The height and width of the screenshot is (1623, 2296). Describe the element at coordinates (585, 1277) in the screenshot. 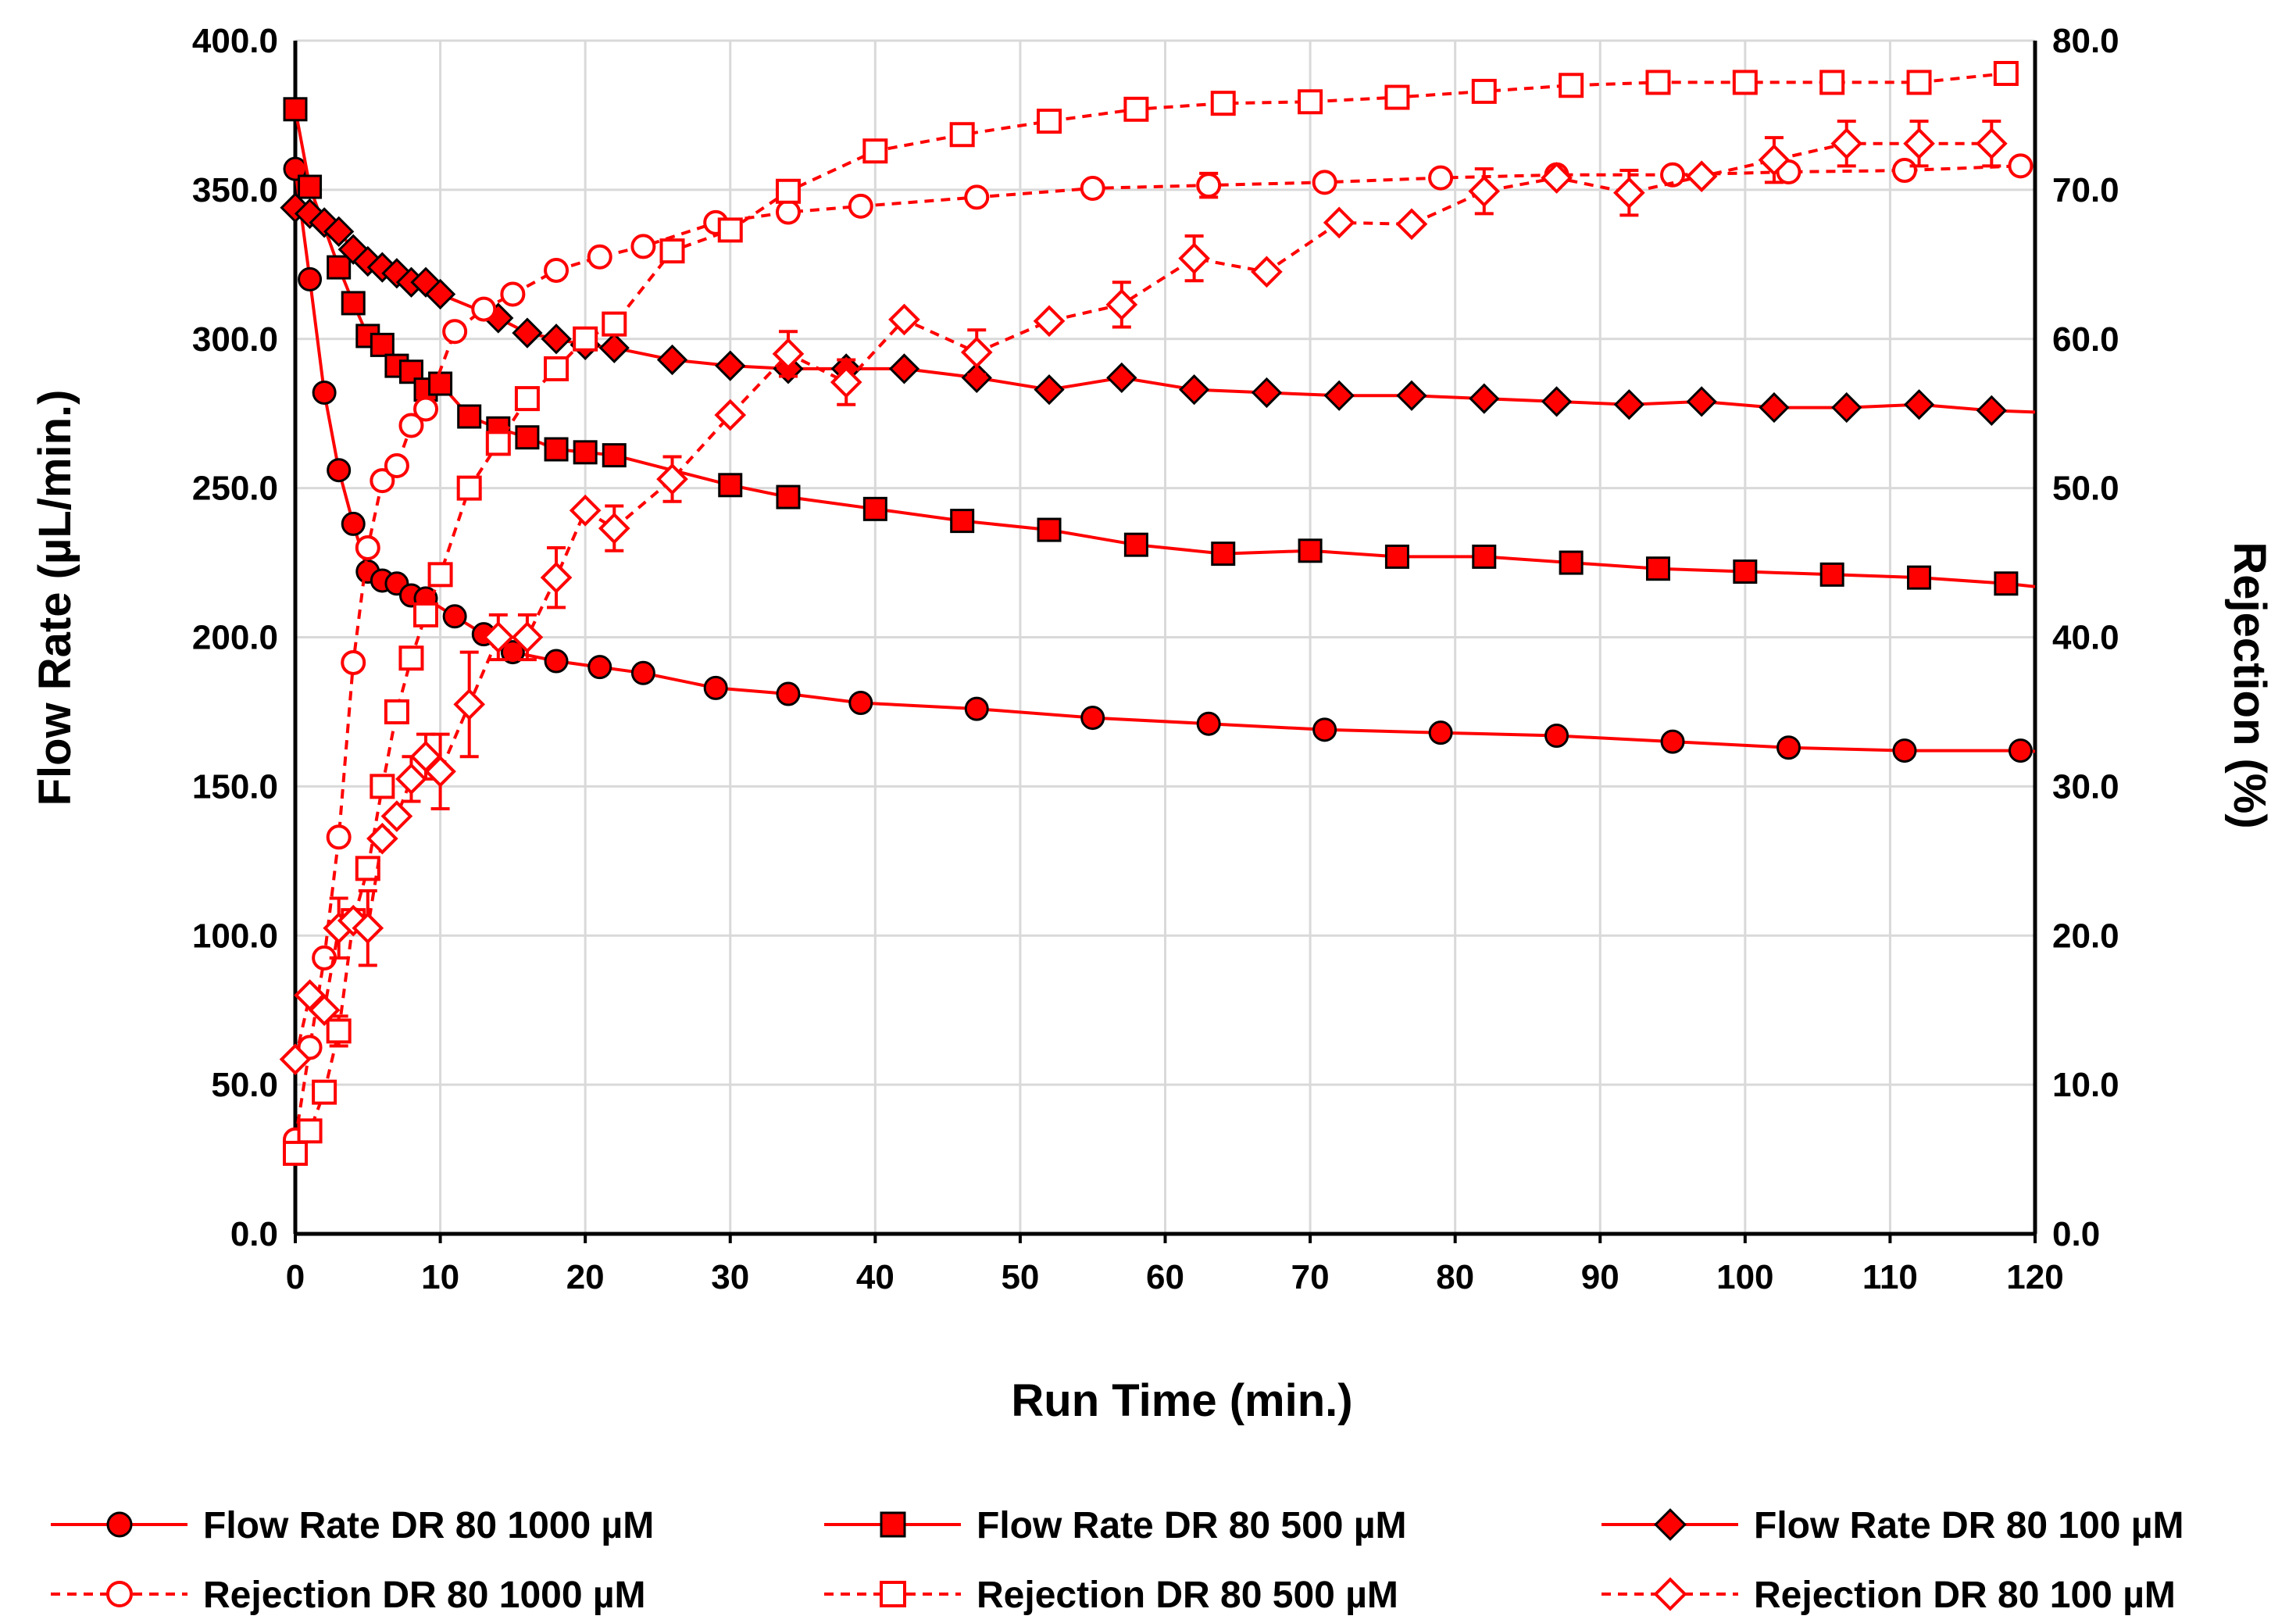

I see `x-tick-label: 20` at that location.